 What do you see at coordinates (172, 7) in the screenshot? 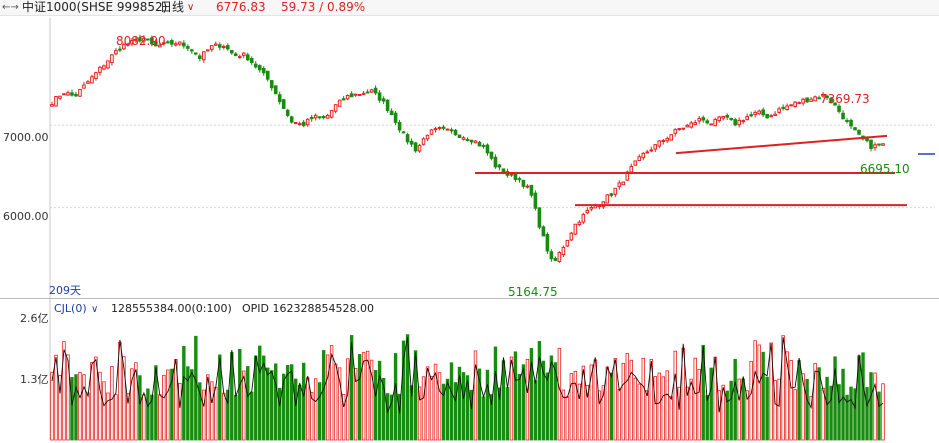
I see `period-selector: 日线` at bounding box center [172, 7].